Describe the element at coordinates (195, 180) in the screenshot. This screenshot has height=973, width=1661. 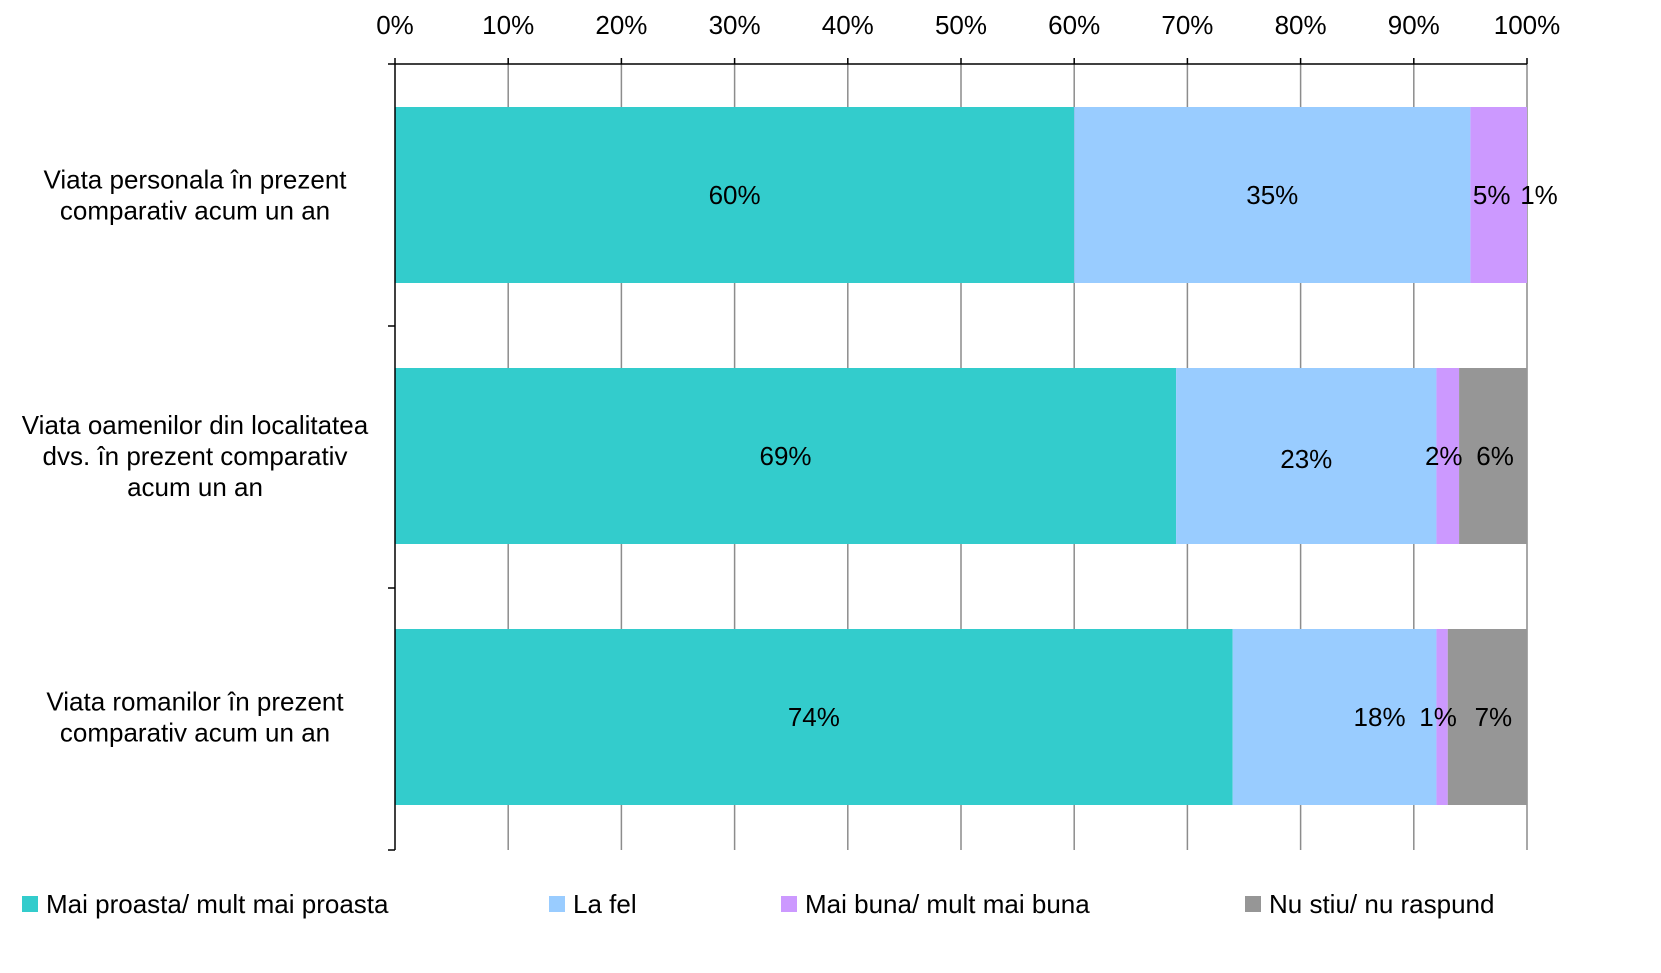
I see `category-label-line: Viata personala în prezent` at that location.